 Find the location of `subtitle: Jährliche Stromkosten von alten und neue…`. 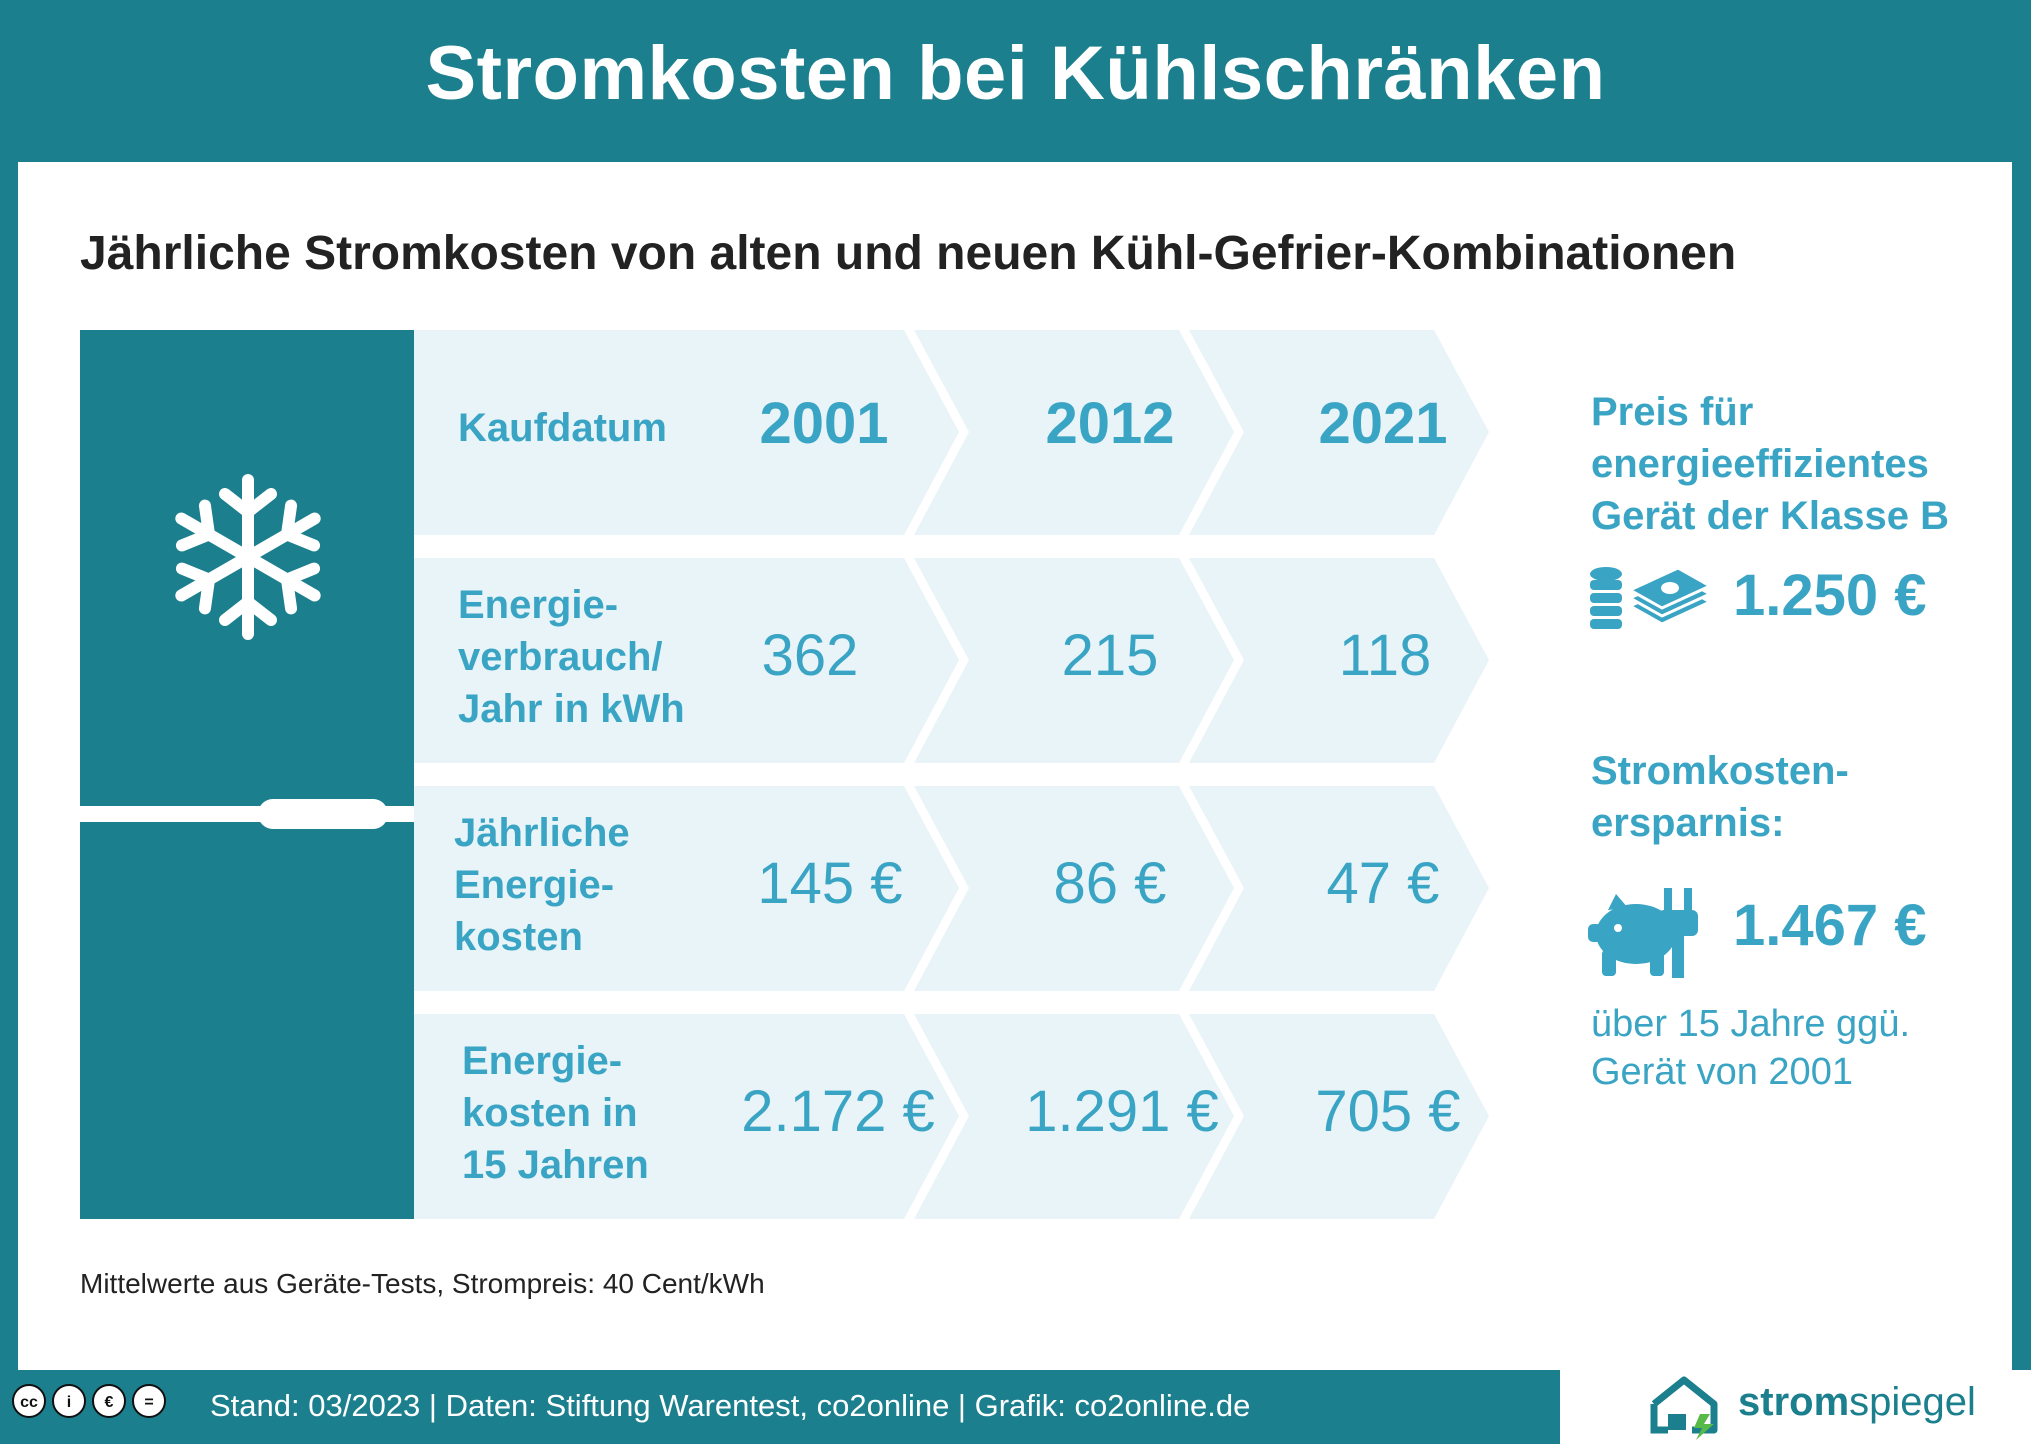

subtitle: Jährliche Stromkosten von alten und neue… is located at coordinates (908, 253).